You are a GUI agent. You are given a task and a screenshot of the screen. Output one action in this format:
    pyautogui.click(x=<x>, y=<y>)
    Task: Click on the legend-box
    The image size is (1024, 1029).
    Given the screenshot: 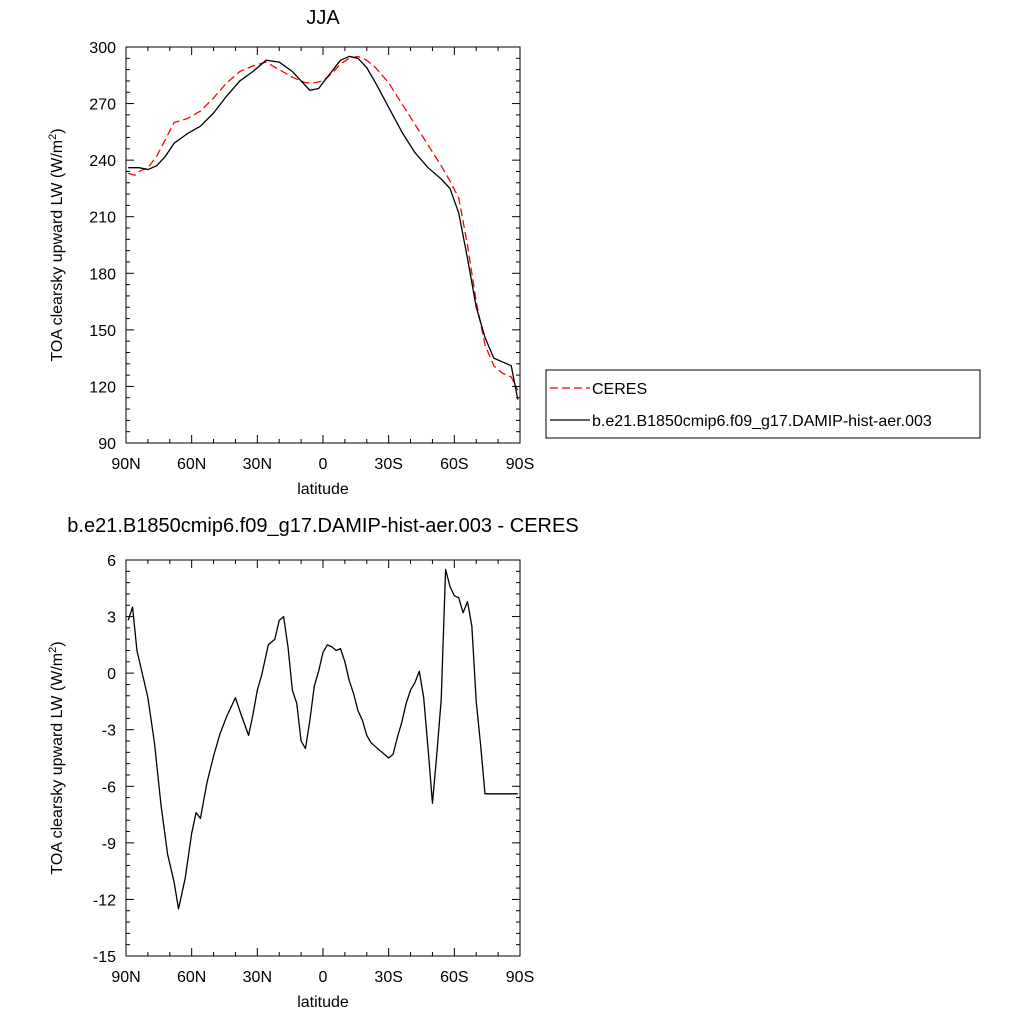 What is the action you would take?
    pyautogui.click(x=763, y=404)
    